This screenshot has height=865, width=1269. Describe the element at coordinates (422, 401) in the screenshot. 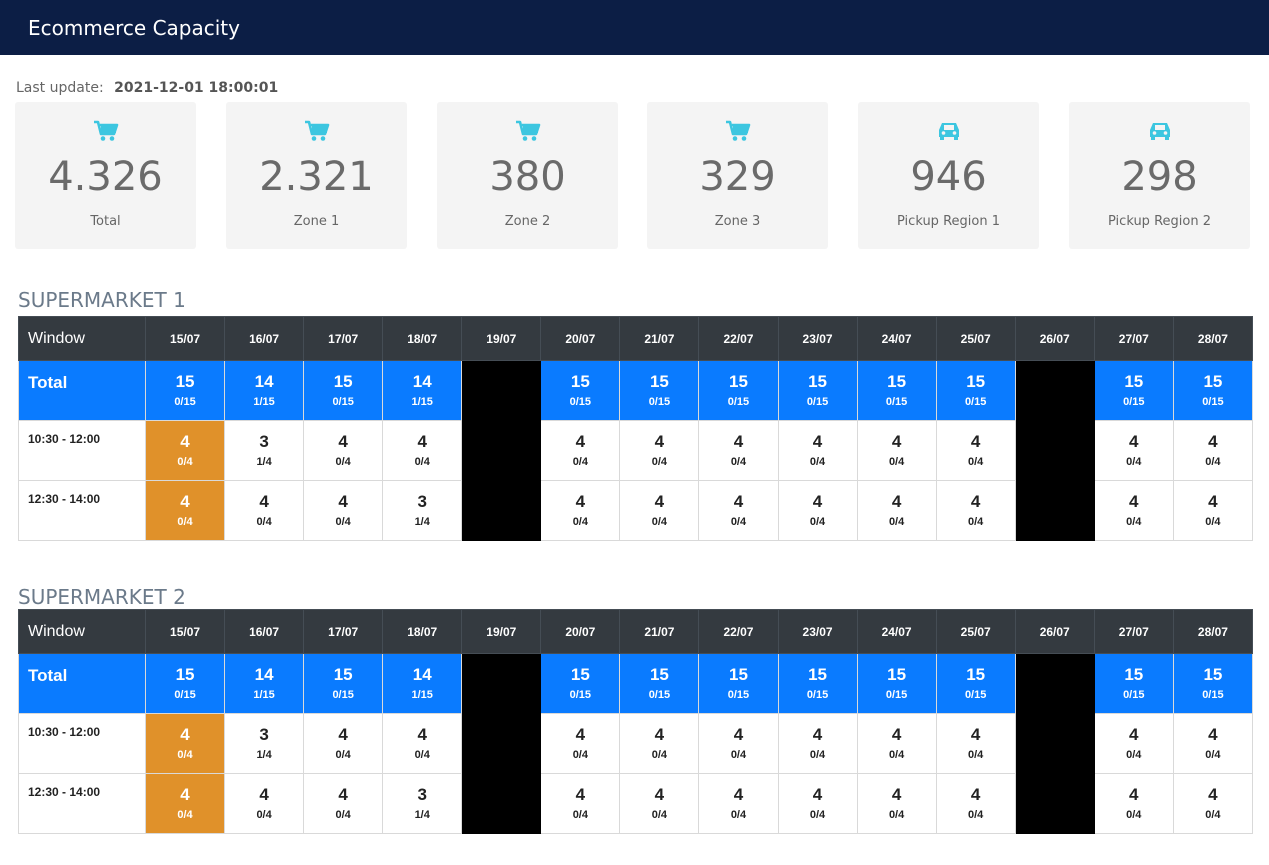

I see `capacity-used: 1/15` at that location.